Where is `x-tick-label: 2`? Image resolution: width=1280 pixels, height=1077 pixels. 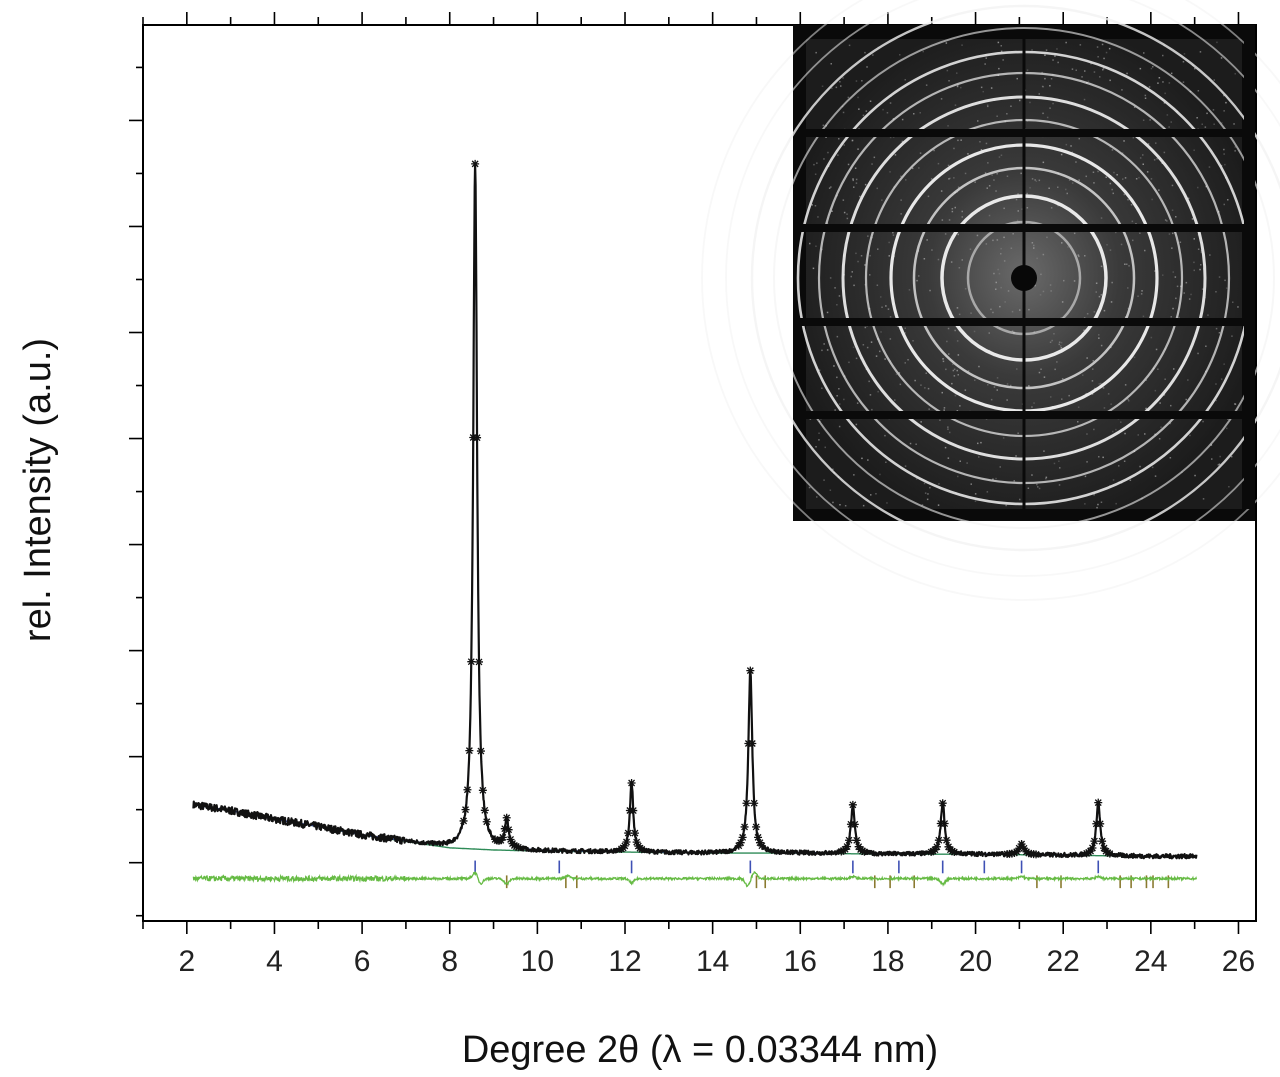
x-tick-label: 2 is located at coordinates (186, 961).